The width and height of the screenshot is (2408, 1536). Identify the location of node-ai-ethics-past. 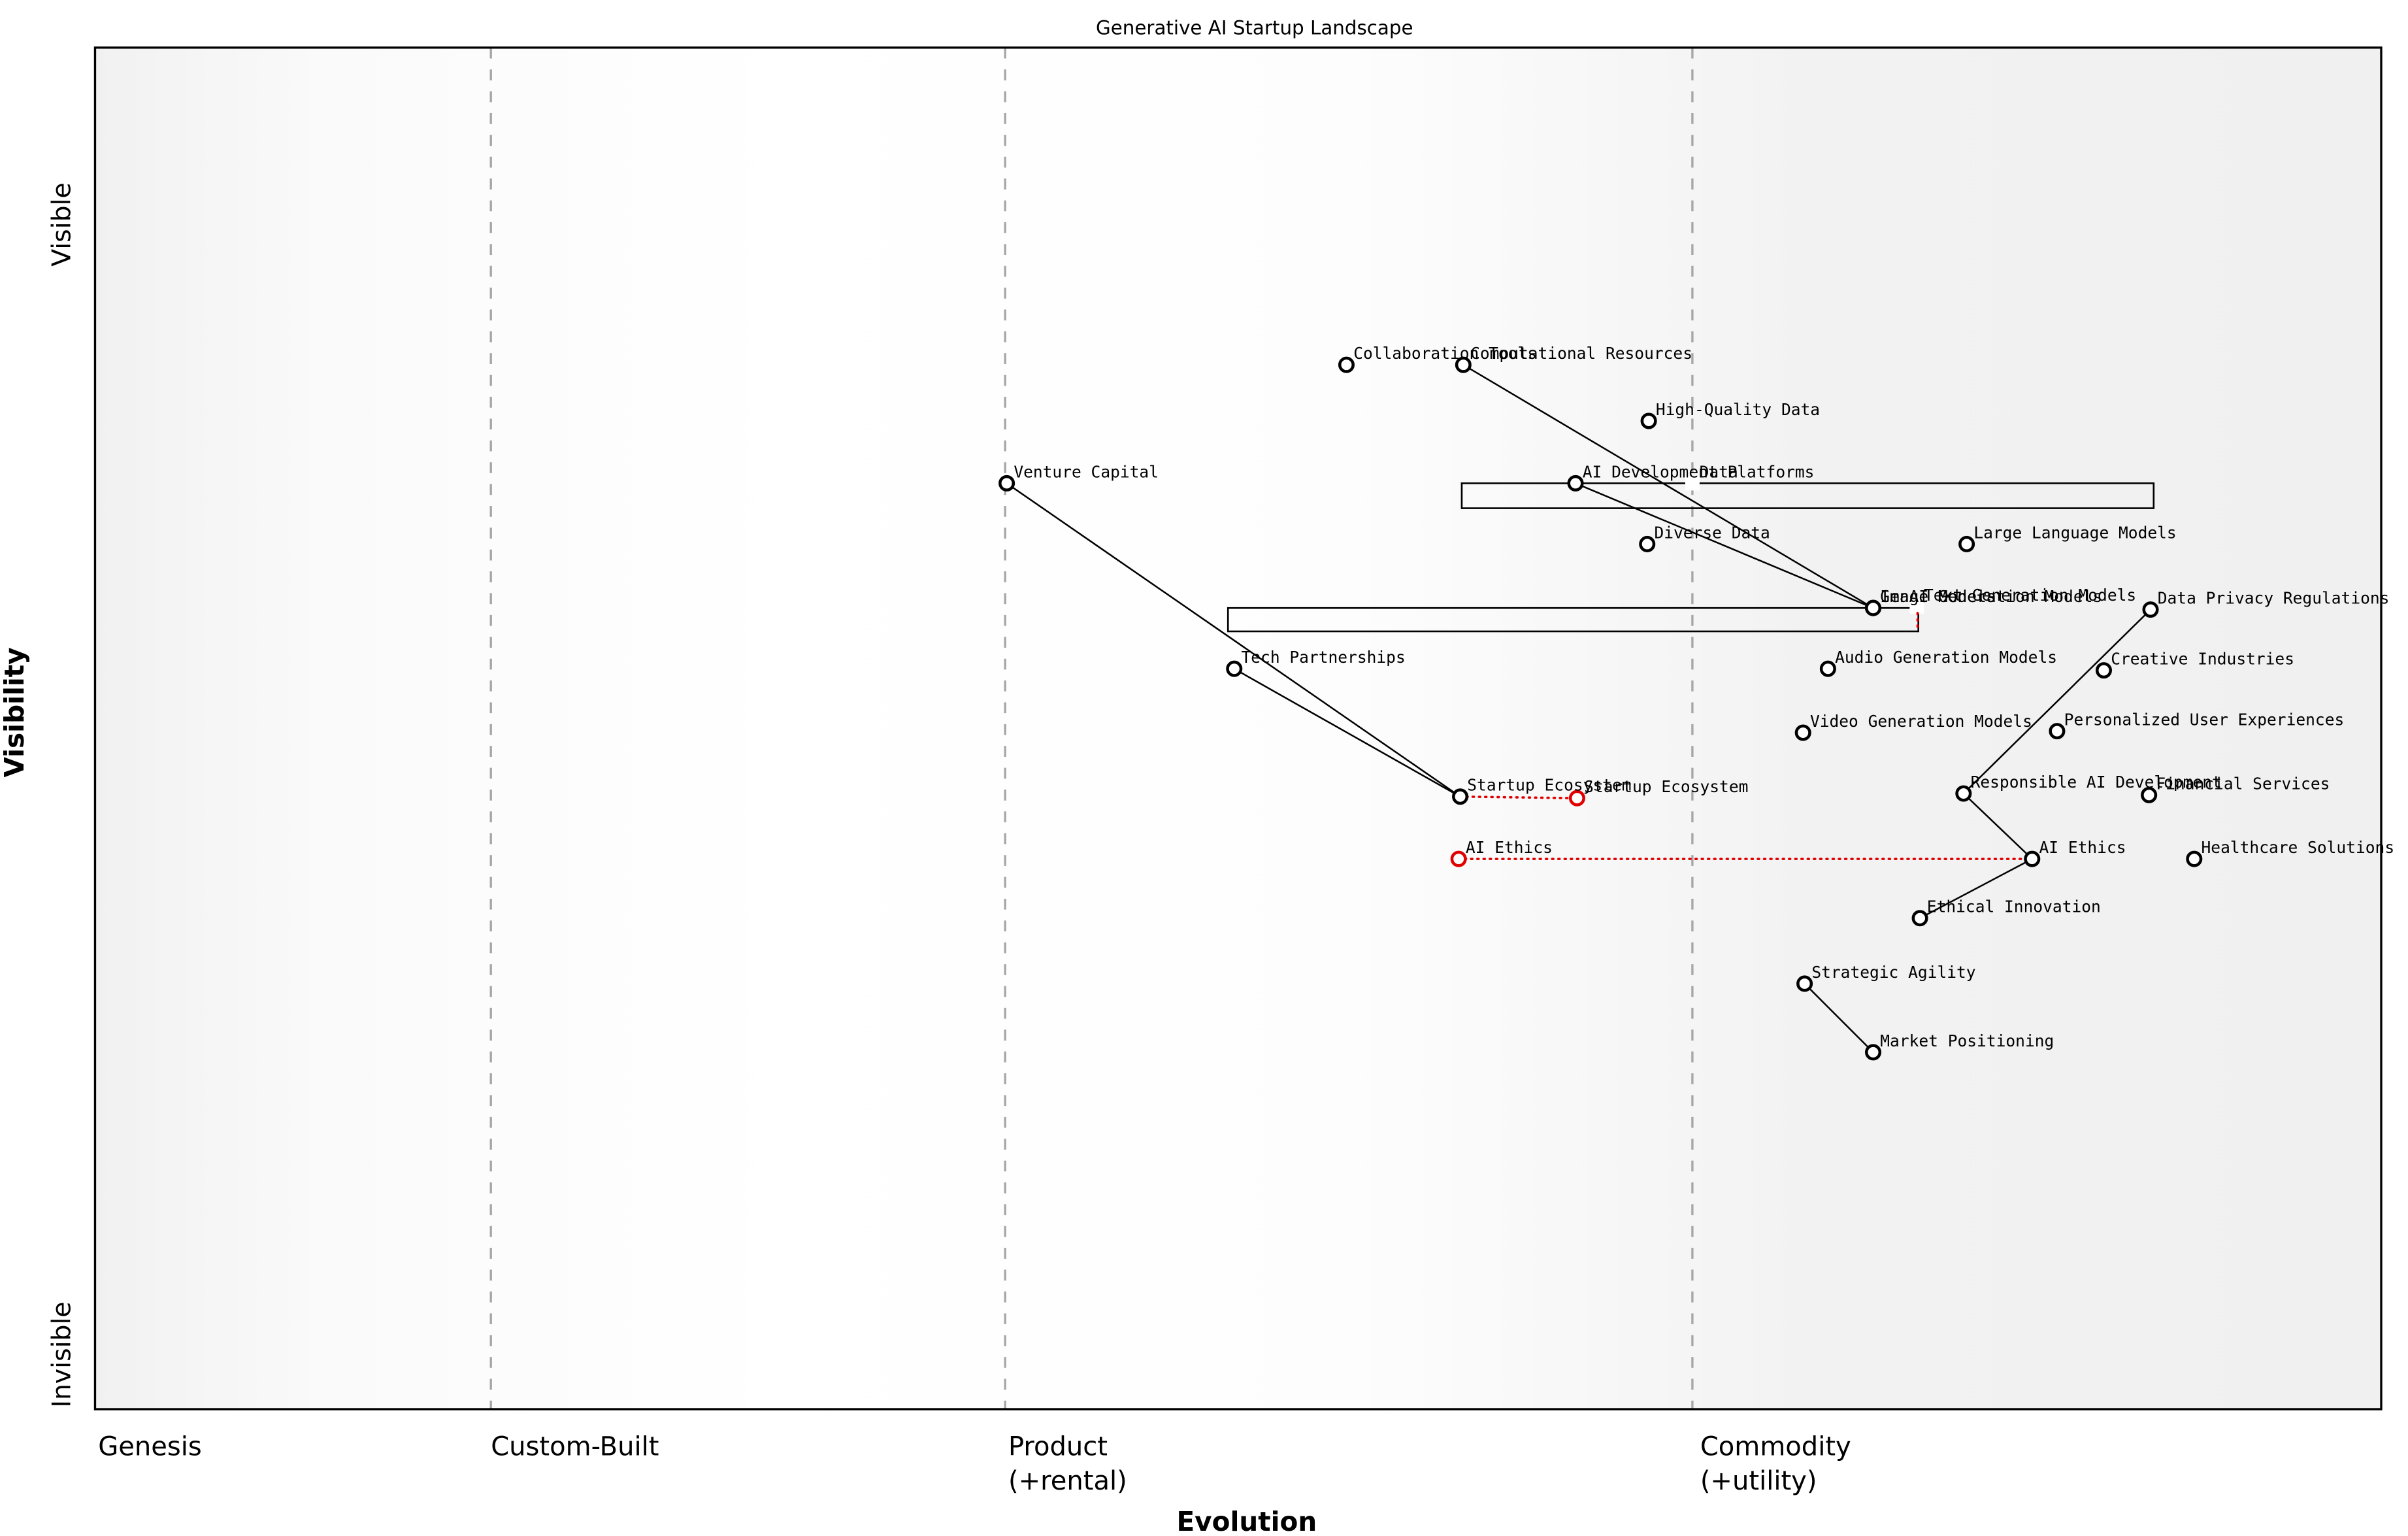
(1458, 858).